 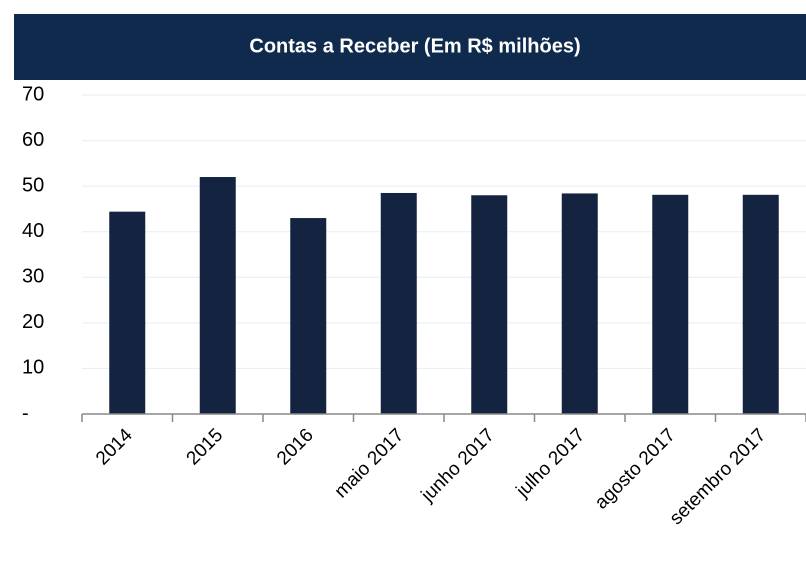 I want to click on y-tick-label: 40, so click(x=33, y=231).